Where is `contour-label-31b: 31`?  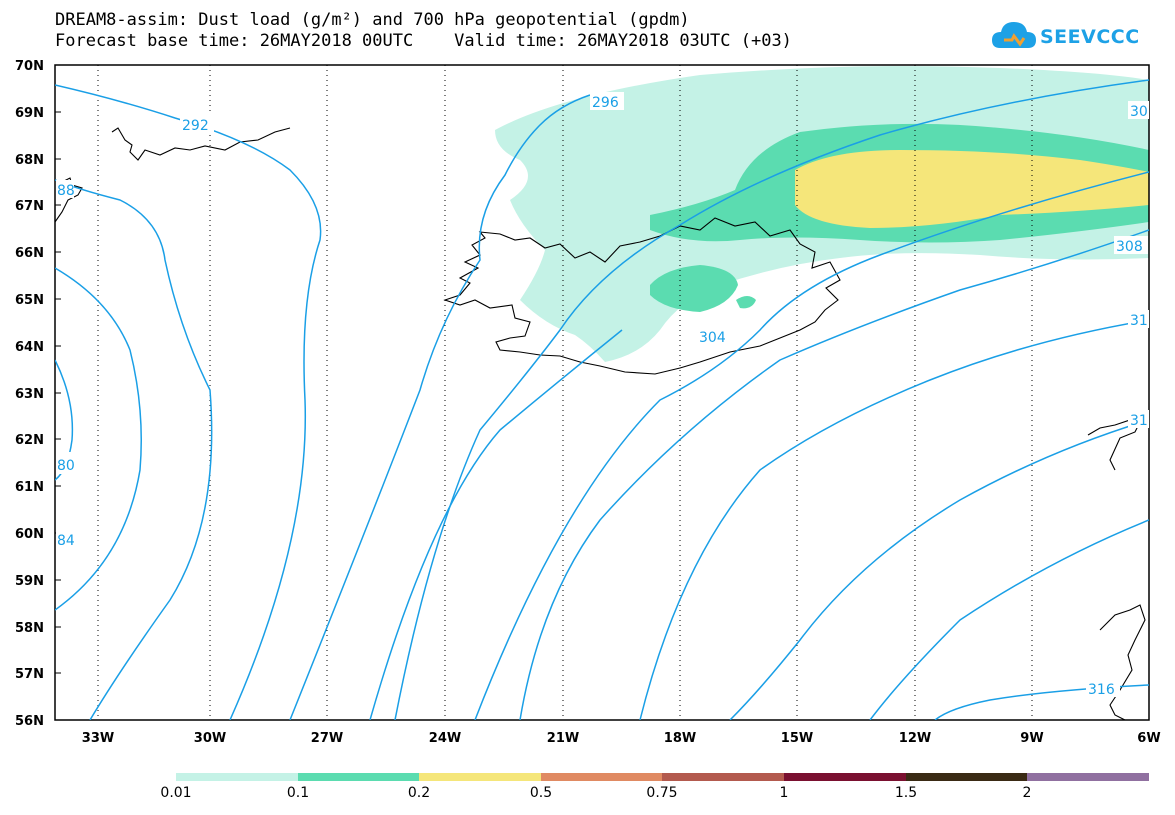 contour-label-31b: 31 is located at coordinates (1139, 421).